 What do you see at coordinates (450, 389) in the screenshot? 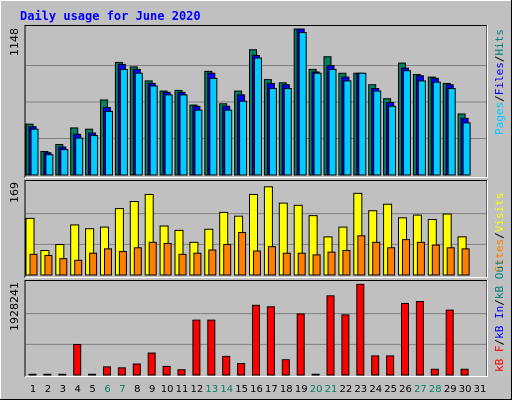
I see `x-tick-label: 29` at bounding box center [450, 389].